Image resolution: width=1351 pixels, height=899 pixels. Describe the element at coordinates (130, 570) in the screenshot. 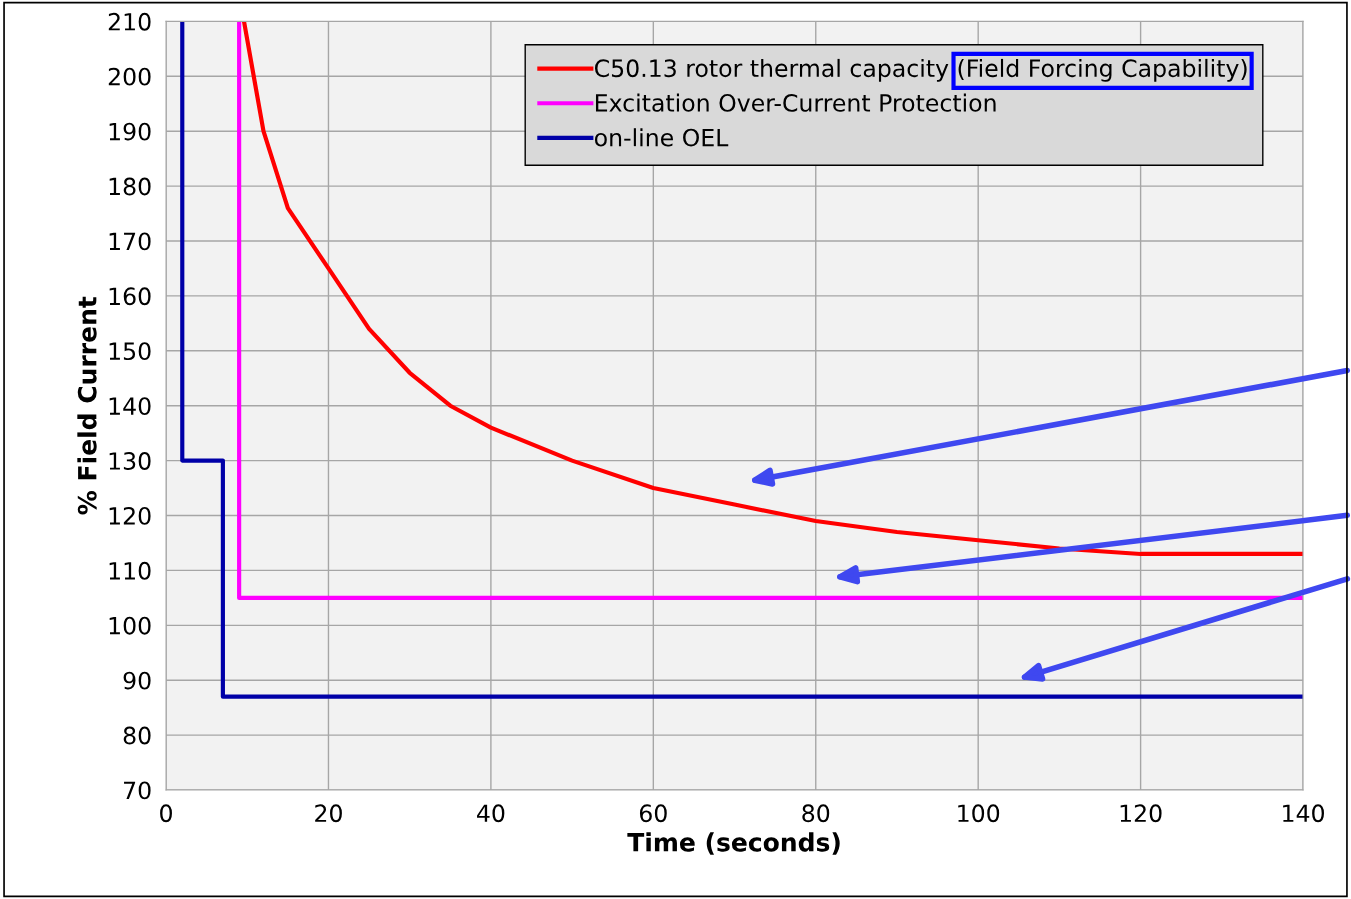

I see `y-tick-label: 110` at that location.